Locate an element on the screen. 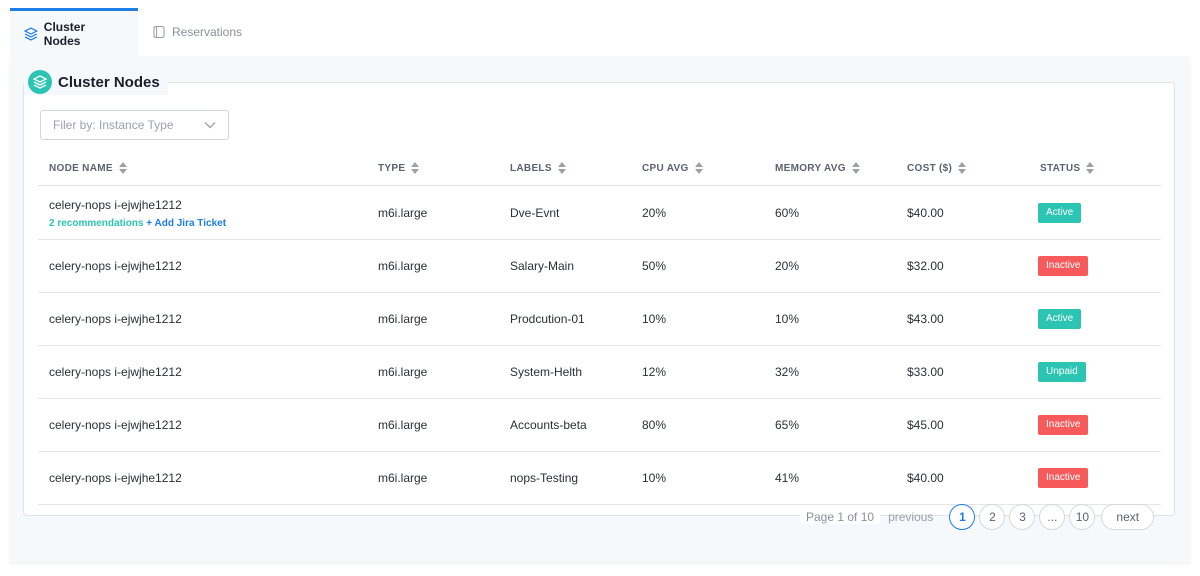 The height and width of the screenshot is (576, 1200). column-label: COST ($) is located at coordinates (930, 168).